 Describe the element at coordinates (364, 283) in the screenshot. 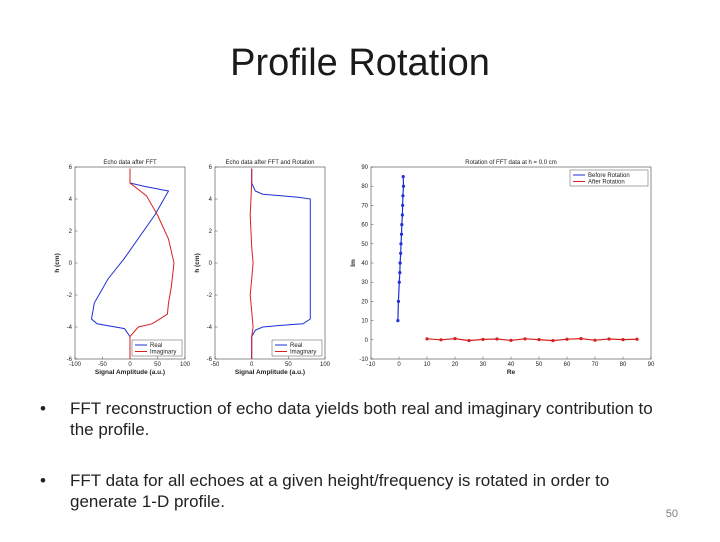

I see `y-tick-label: 30` at that location.